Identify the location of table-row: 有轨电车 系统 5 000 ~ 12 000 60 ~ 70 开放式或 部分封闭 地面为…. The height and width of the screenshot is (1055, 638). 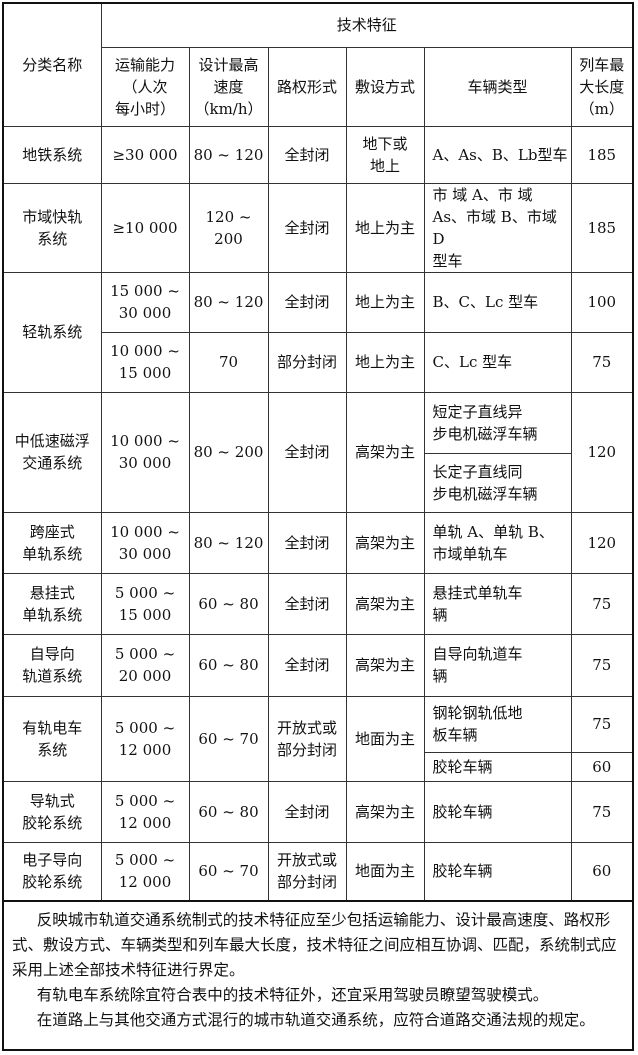
(318, 738).